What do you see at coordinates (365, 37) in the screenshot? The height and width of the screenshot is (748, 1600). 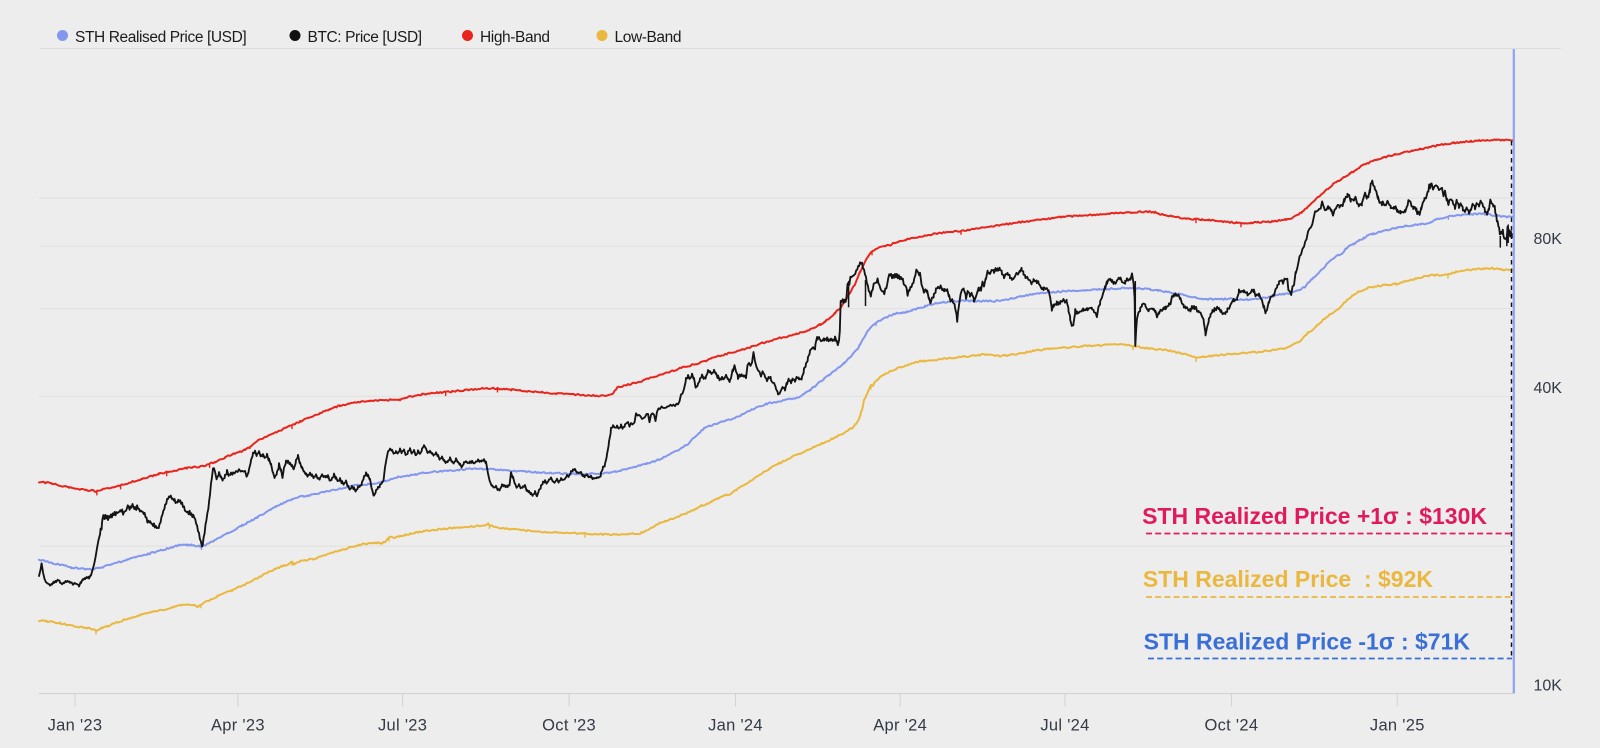 I see `svg-text: BTC: Price [USD]` at bounding box center [365, 37].